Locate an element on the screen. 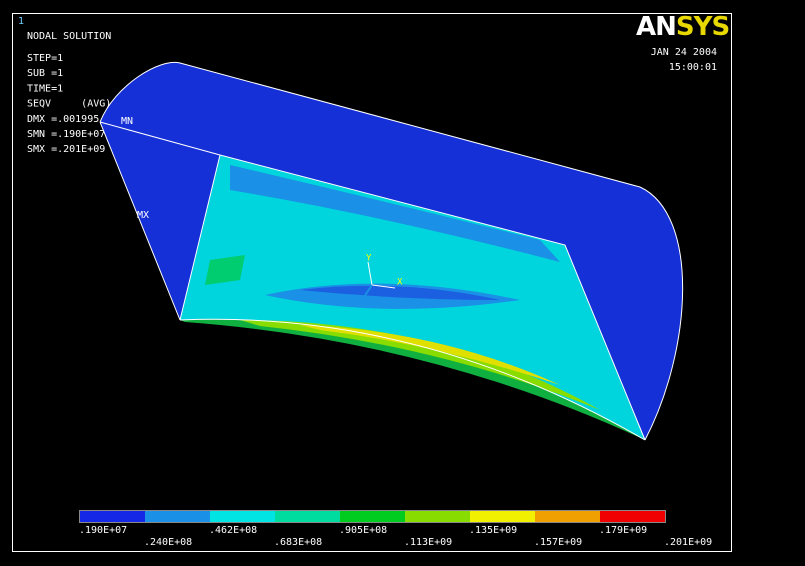  axis-y: Y is located at coordinates (369, 259).